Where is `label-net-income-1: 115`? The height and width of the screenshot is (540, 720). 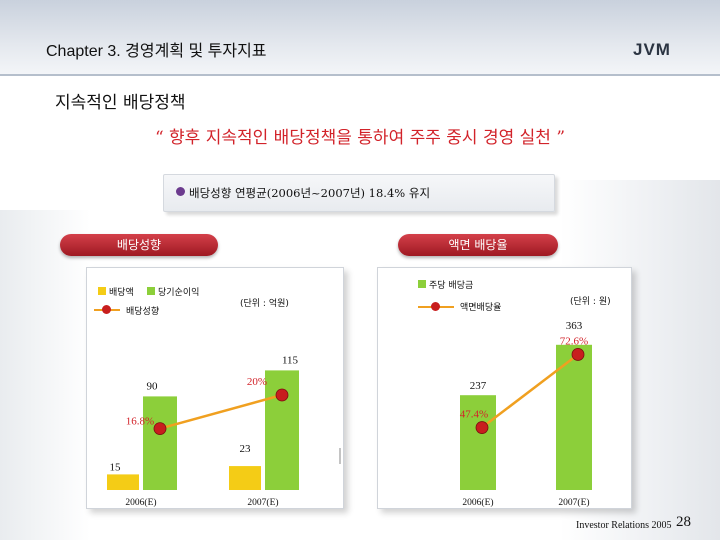 label-net-income-1: 115 is located at coordinates (290, 360).